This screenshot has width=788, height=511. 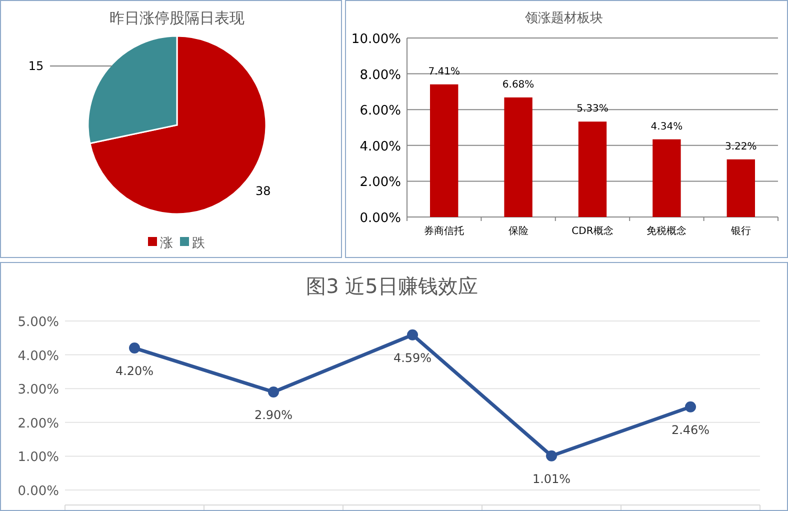 What do you see at coordinates (380, 75) in the screenshot?
I see `y-tick-label: 8.00%` at bounding box center [380, 75].